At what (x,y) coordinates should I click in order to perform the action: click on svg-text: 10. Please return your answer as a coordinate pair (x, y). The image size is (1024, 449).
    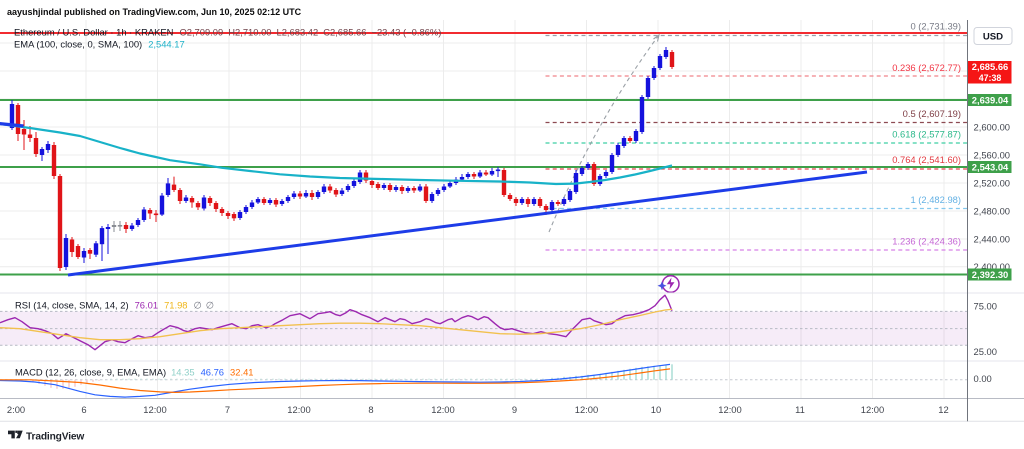
    Looking at the image, I should click on (656, 409).